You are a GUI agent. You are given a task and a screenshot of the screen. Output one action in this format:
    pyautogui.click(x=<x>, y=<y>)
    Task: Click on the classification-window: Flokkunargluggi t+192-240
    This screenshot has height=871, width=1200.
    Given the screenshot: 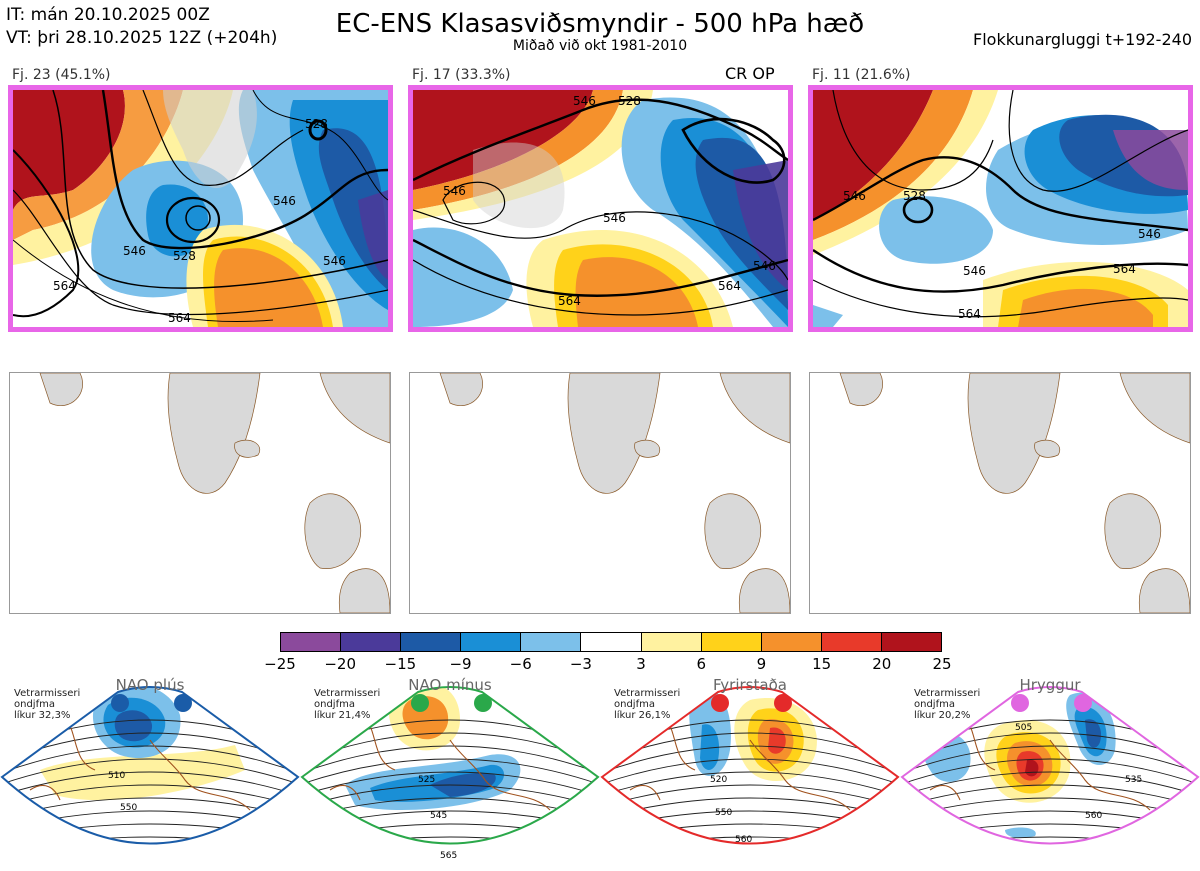 What is the action you would take?
    pyautogui.click(x=1082, y=39)
    